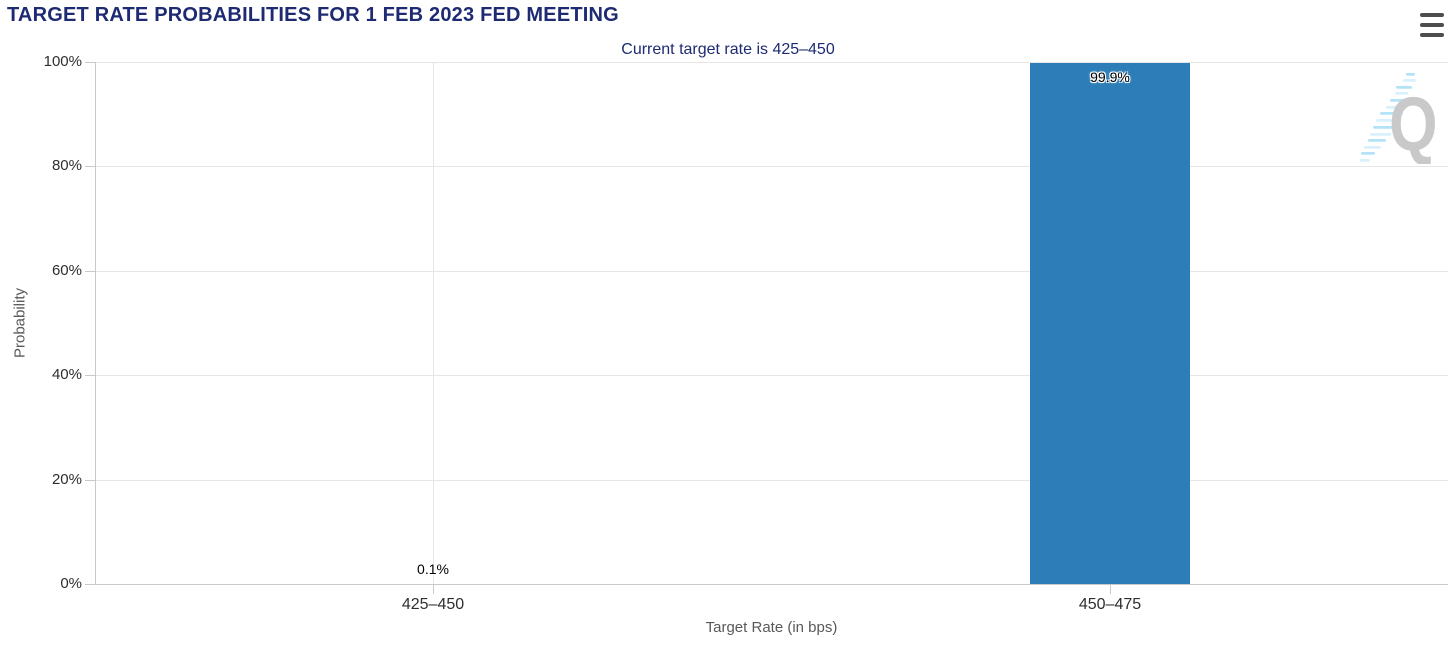 Image resolution: width=1456 pixels, height=648 pixels. Describe the element at coordinates (62, 61) in the screenshot. I see `y-tick-label: 100%` at that location.